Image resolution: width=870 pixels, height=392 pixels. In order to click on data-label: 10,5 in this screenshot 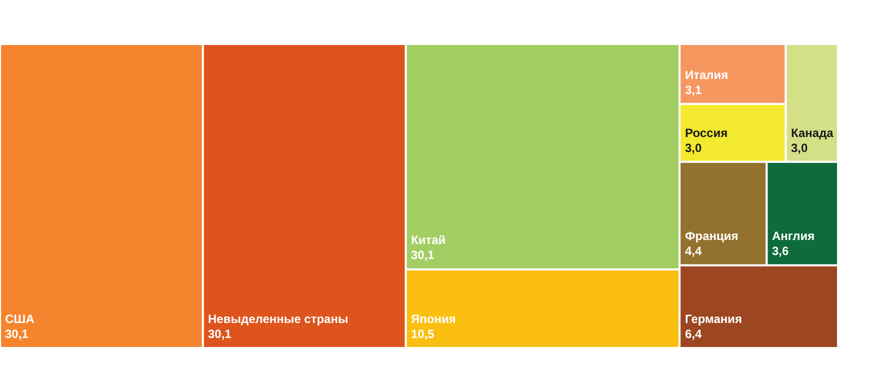, I will do `click(423, 334)`.